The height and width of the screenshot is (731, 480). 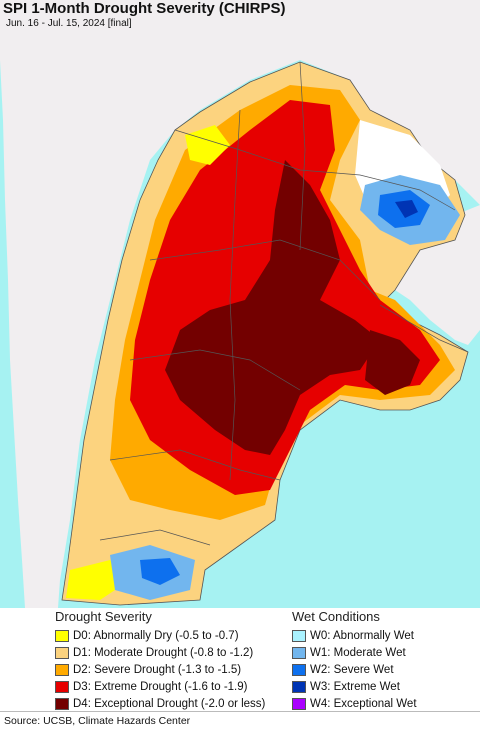 What do you see at coordinates (240, 721) in the screenshot?
I see `footer: Source: UCSB, Climate Hazards Center` at bounding box center [240, 721].